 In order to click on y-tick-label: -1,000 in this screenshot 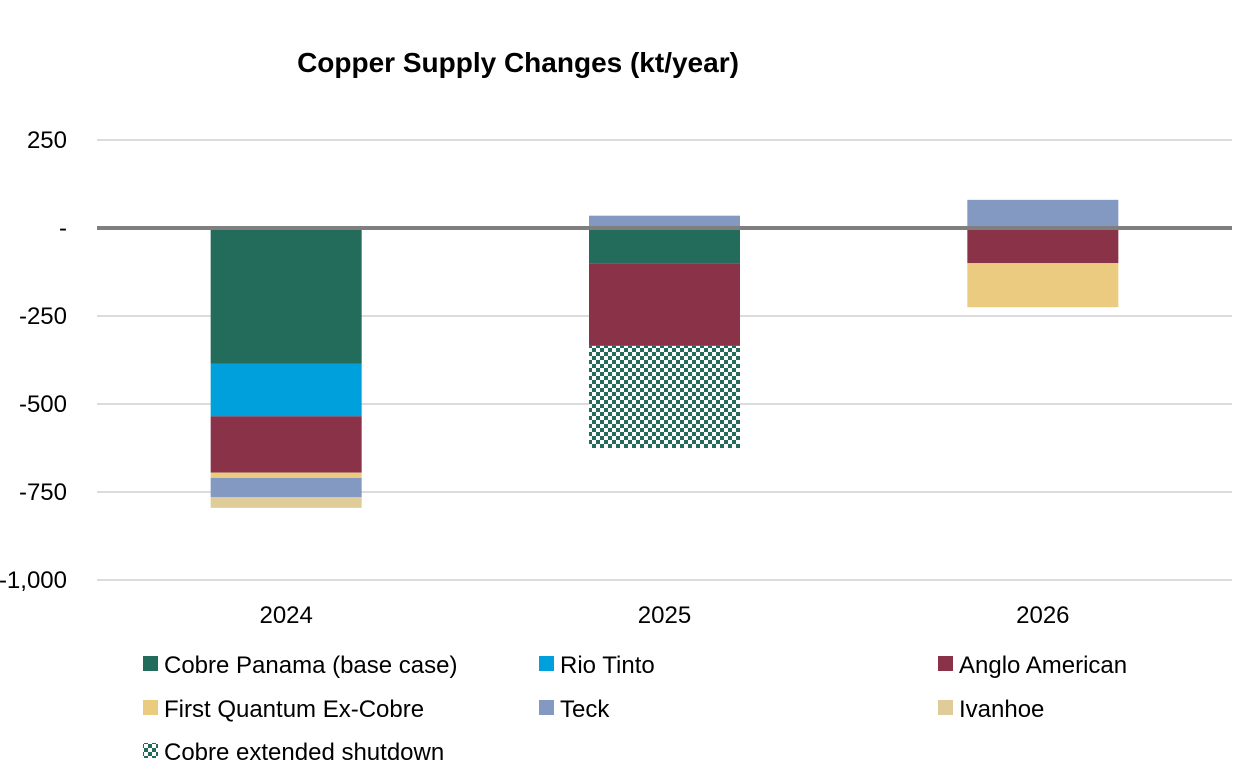, I will do `click(33, 580)`.